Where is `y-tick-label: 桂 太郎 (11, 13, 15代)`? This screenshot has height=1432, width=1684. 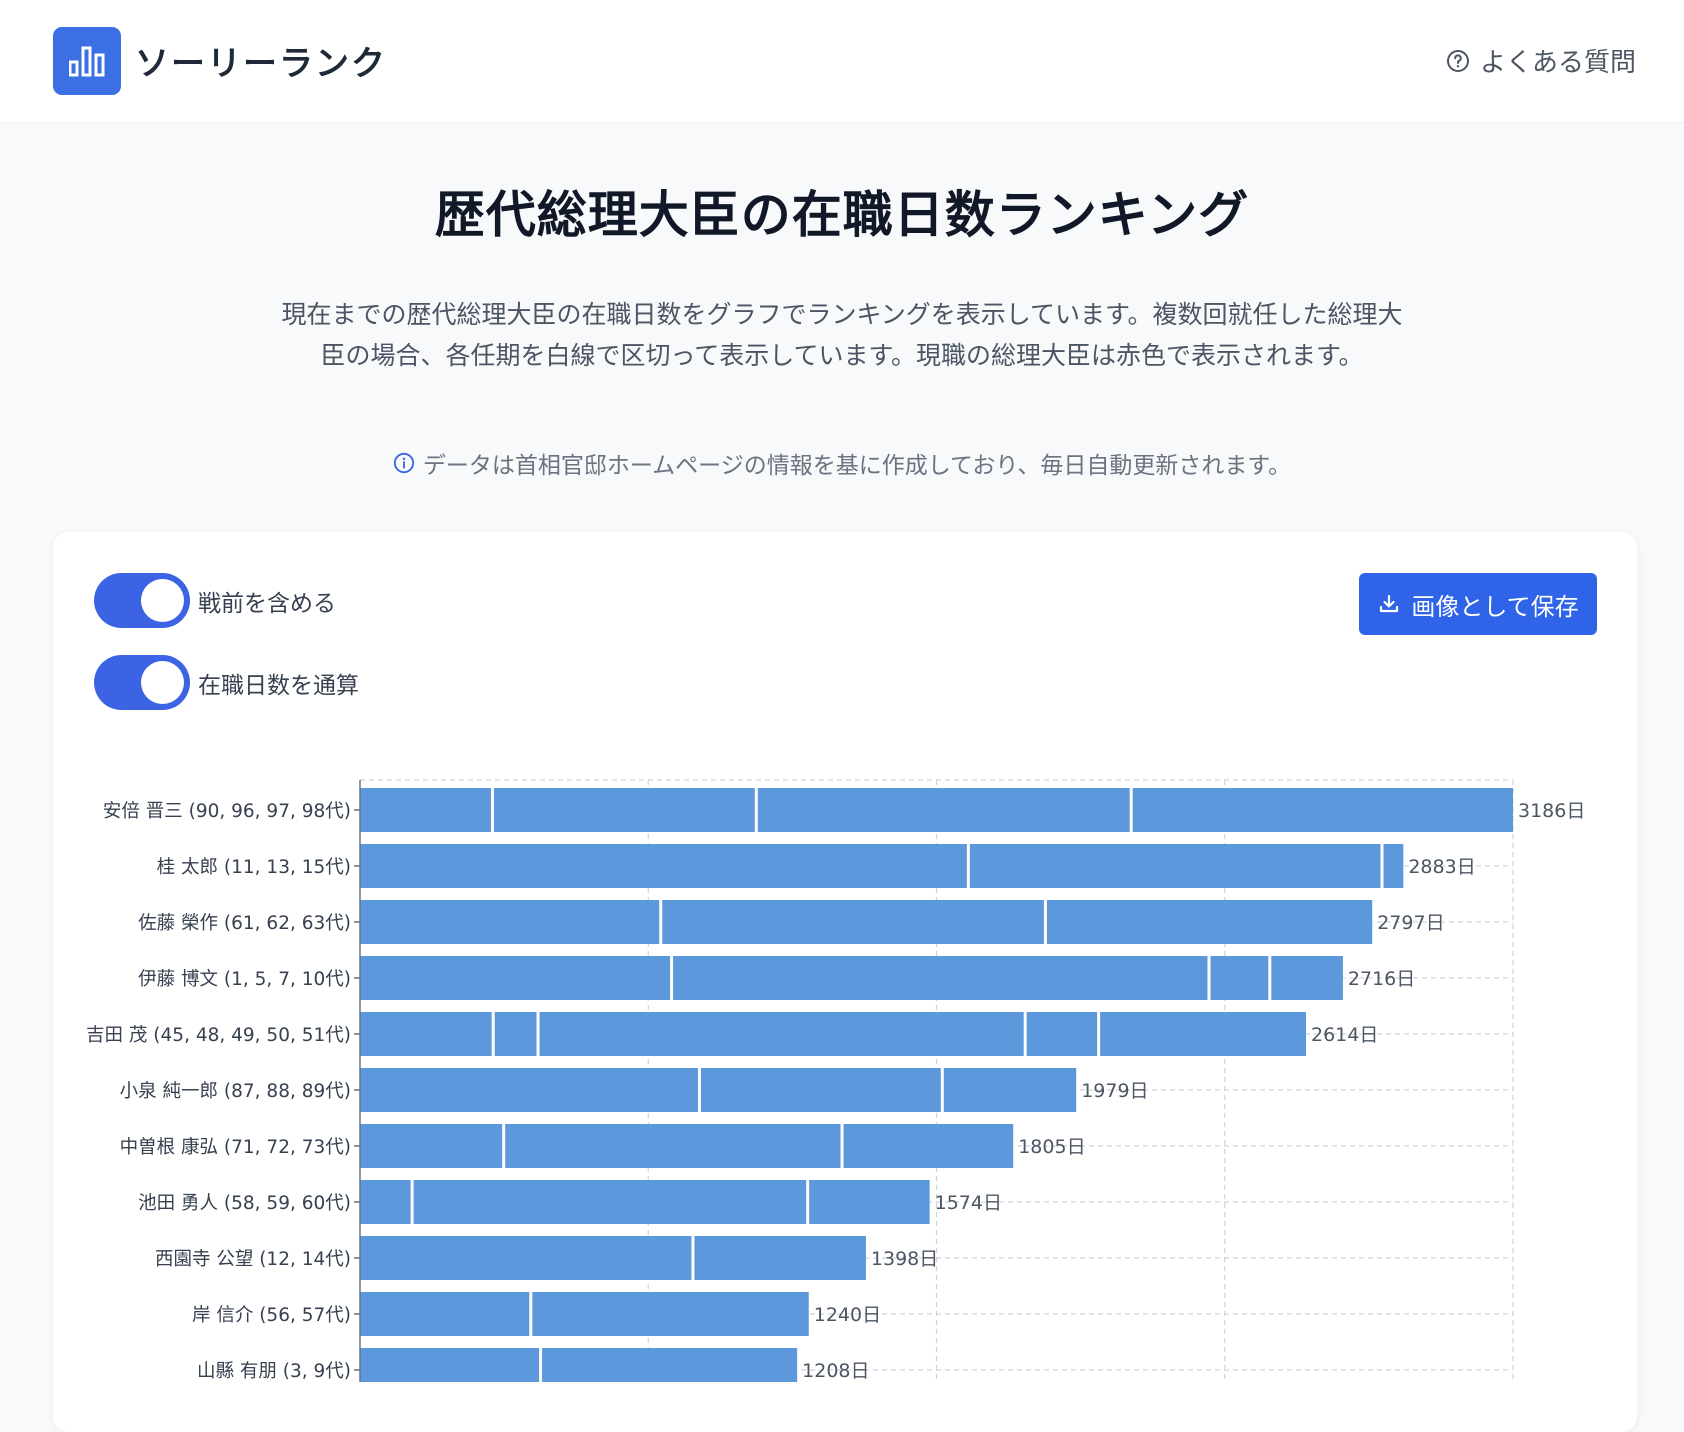 y-tick-label: 桂 太郎 (11, 13, 15代) is located at coordinates (254, 867).